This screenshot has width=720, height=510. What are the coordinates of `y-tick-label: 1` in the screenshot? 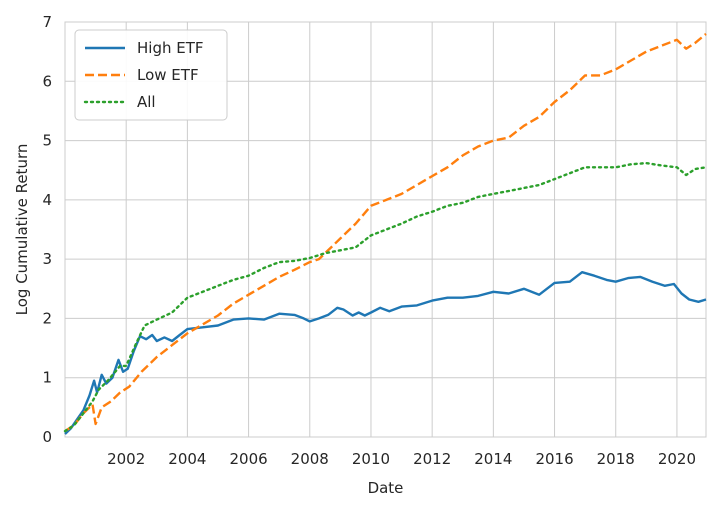 It's located at (47, 378).